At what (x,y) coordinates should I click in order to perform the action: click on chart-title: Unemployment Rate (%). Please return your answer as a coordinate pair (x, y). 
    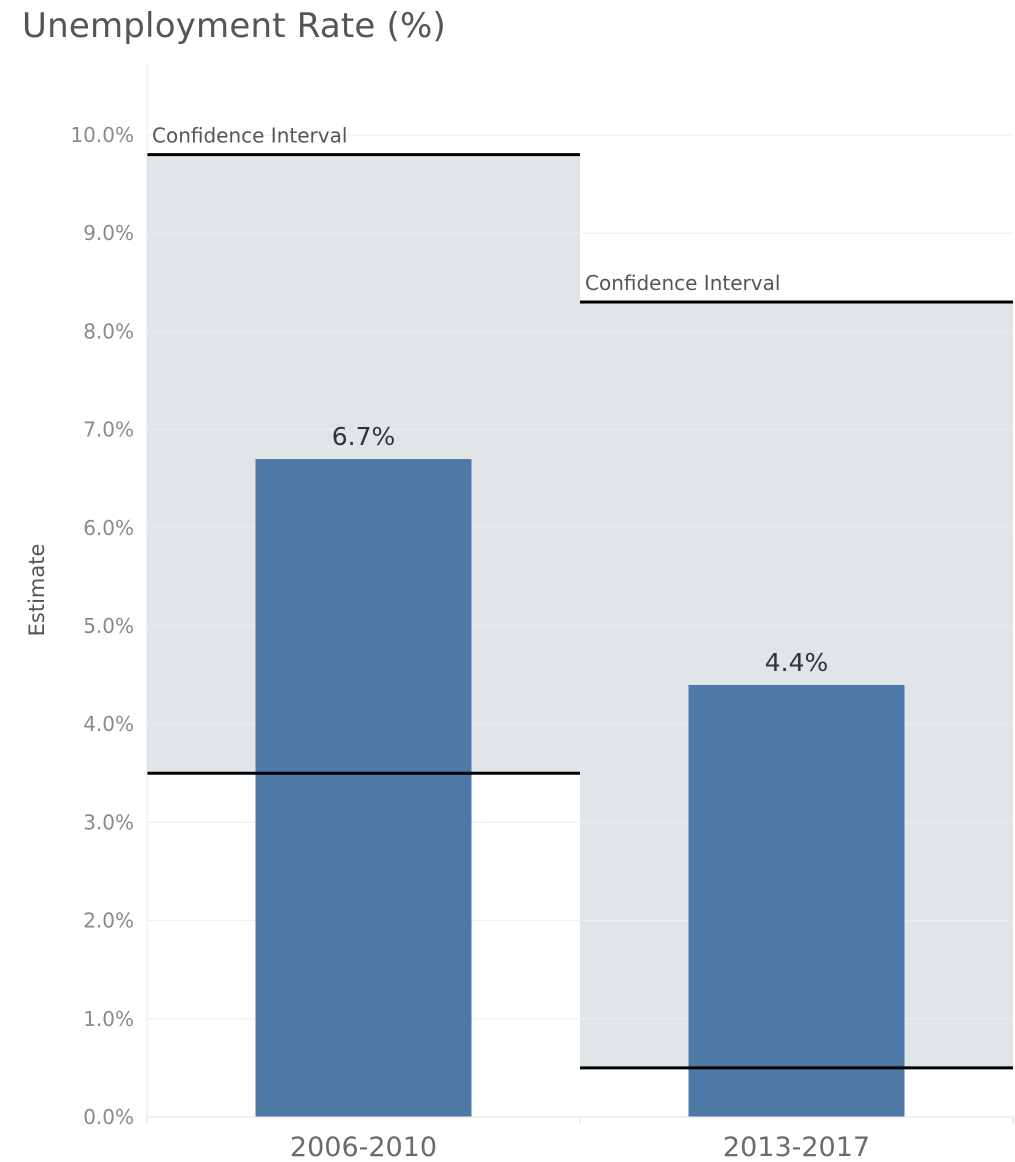
    Looking at the image, I should click on (234, 26).